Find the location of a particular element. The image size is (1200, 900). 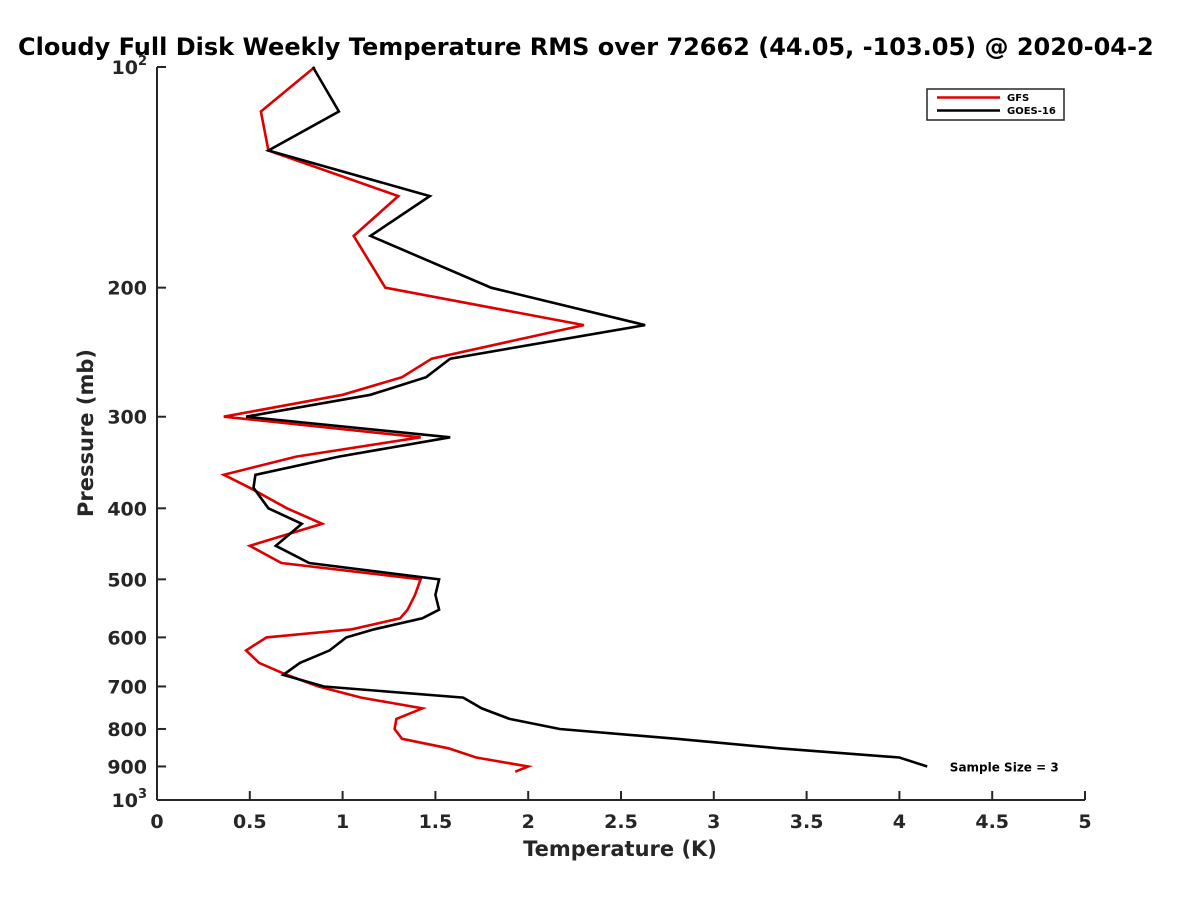

y-tick-label: 400 is located at coordinates (127, 509).